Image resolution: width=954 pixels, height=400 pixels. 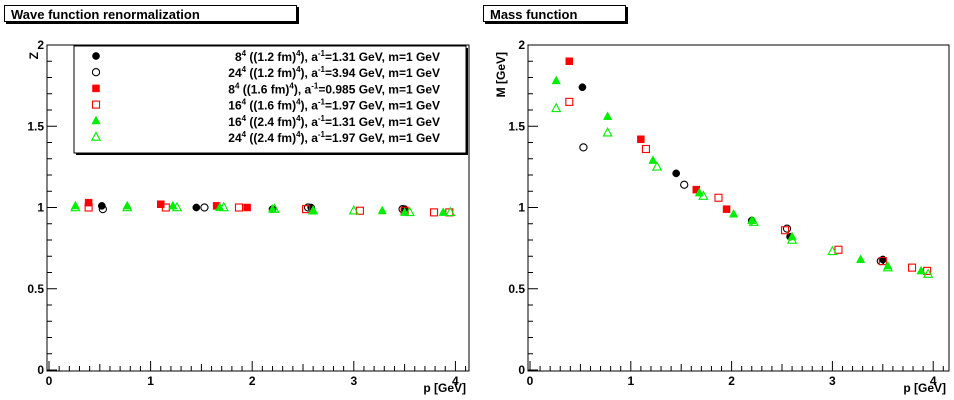 What do you see at coordinates (337, 56) in the screenshot?
I see `legend-label: 84 ((1.2 fm)4), a-1=1.31 GeV, m=1 GeV` at bounding box center [337, 56].